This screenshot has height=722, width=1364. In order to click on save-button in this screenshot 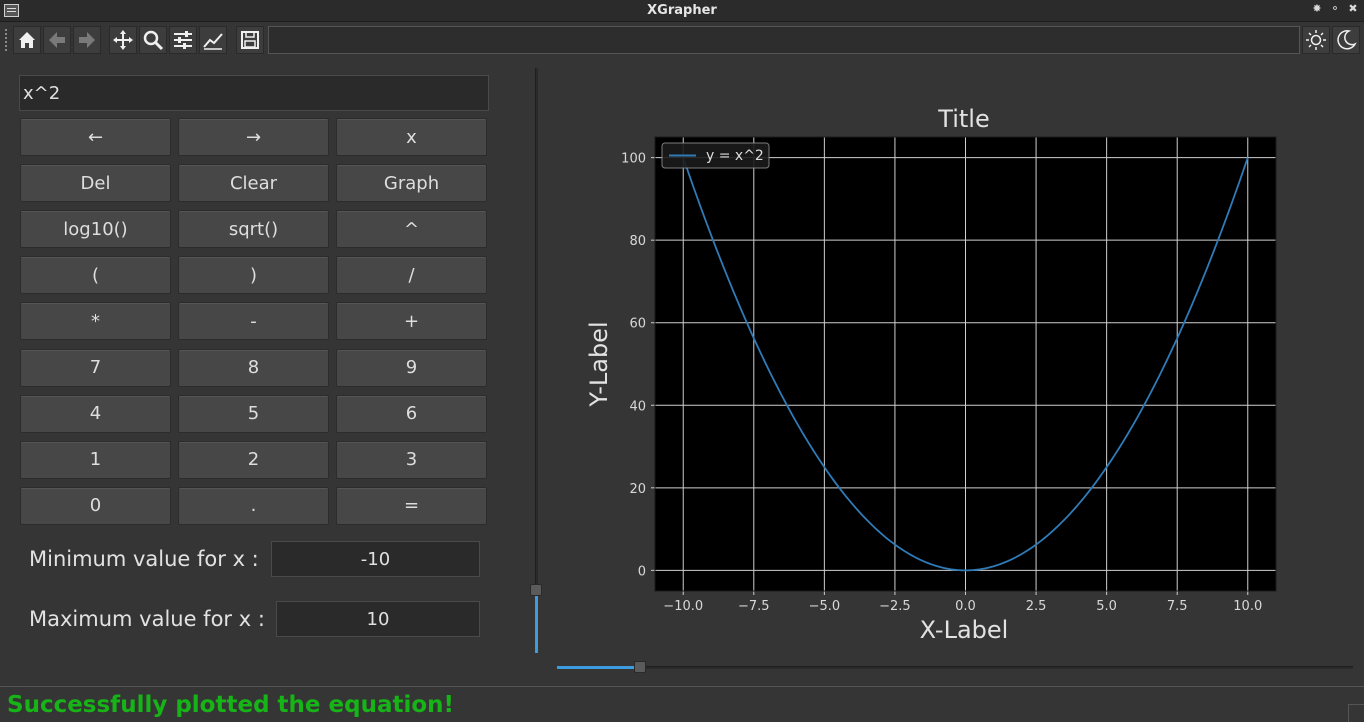, I will do `click(250, 40)`.